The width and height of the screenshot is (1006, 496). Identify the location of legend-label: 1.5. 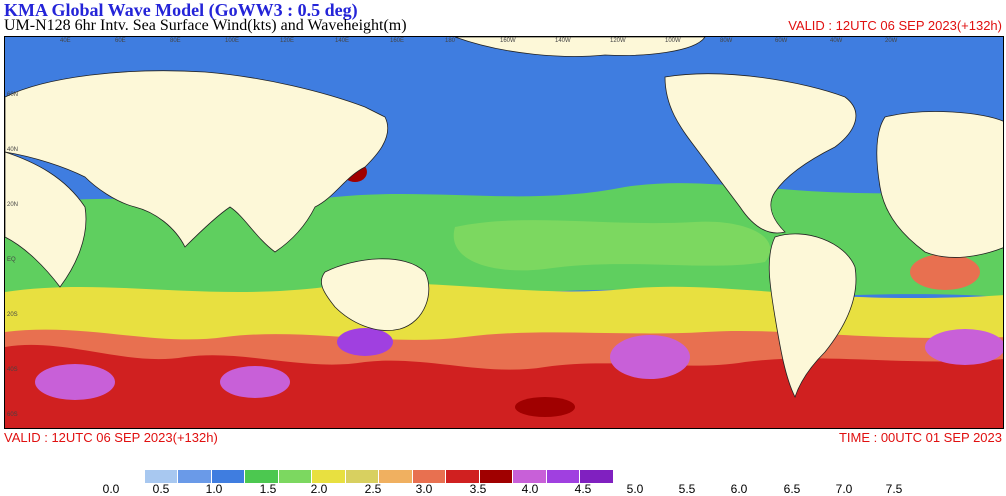
(268, 489).